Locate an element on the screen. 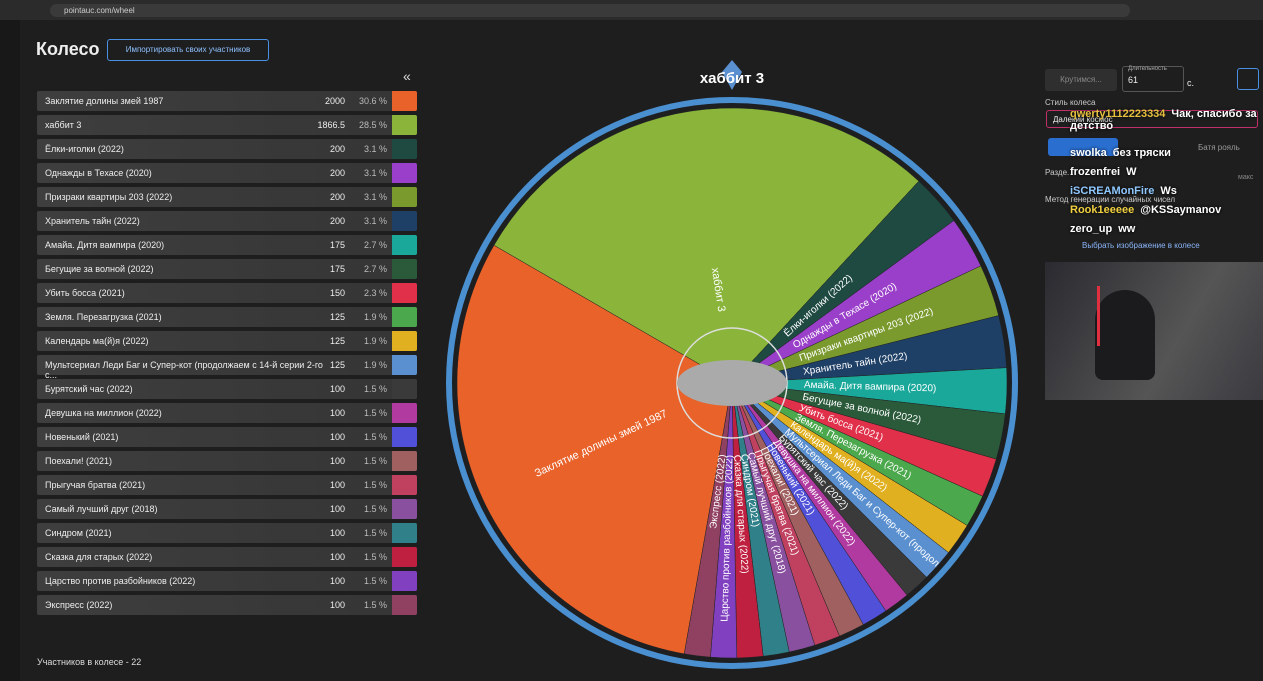 The height and width of the screenshot is (681, 1263). chat-message: iSCREAMonFire Ws is located at coordinates (1165, 191).